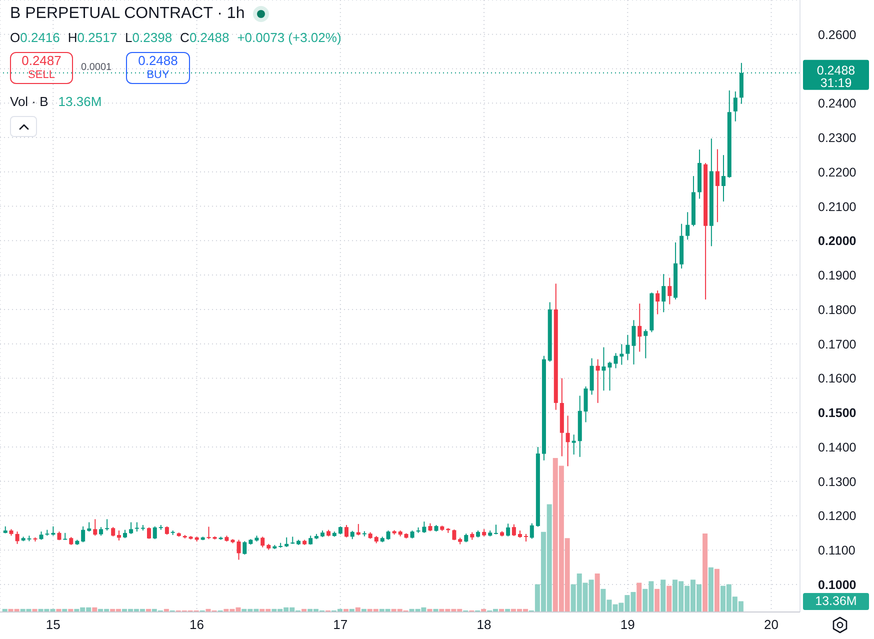 The image size is (874, 639). Describe the element at coordinates (837, 309) in the screenshot. I see `y-tick-label: 0.1800` at that location.